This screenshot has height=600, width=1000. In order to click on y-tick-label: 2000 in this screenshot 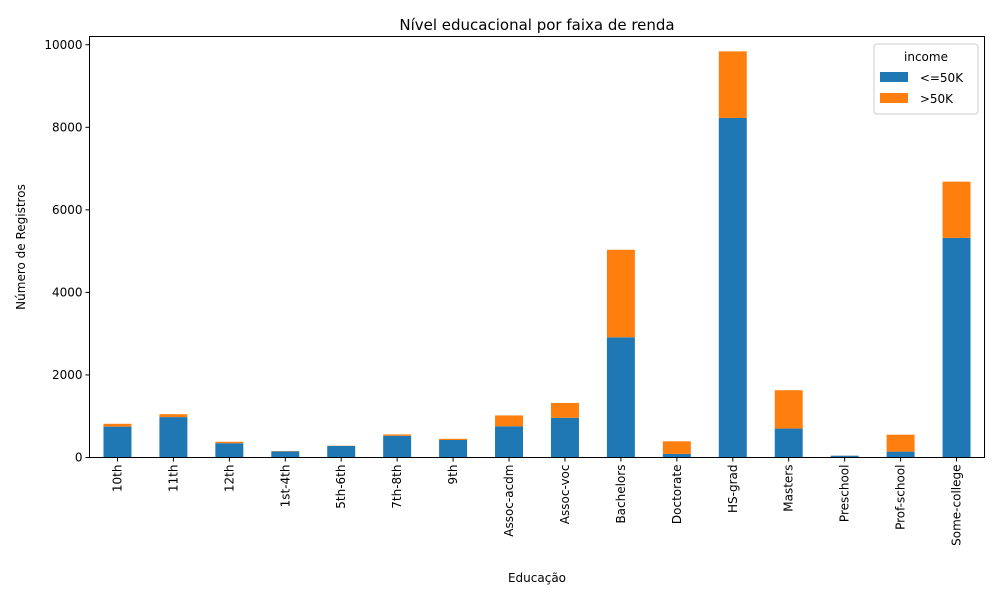, I will do `click(67, 375)`.